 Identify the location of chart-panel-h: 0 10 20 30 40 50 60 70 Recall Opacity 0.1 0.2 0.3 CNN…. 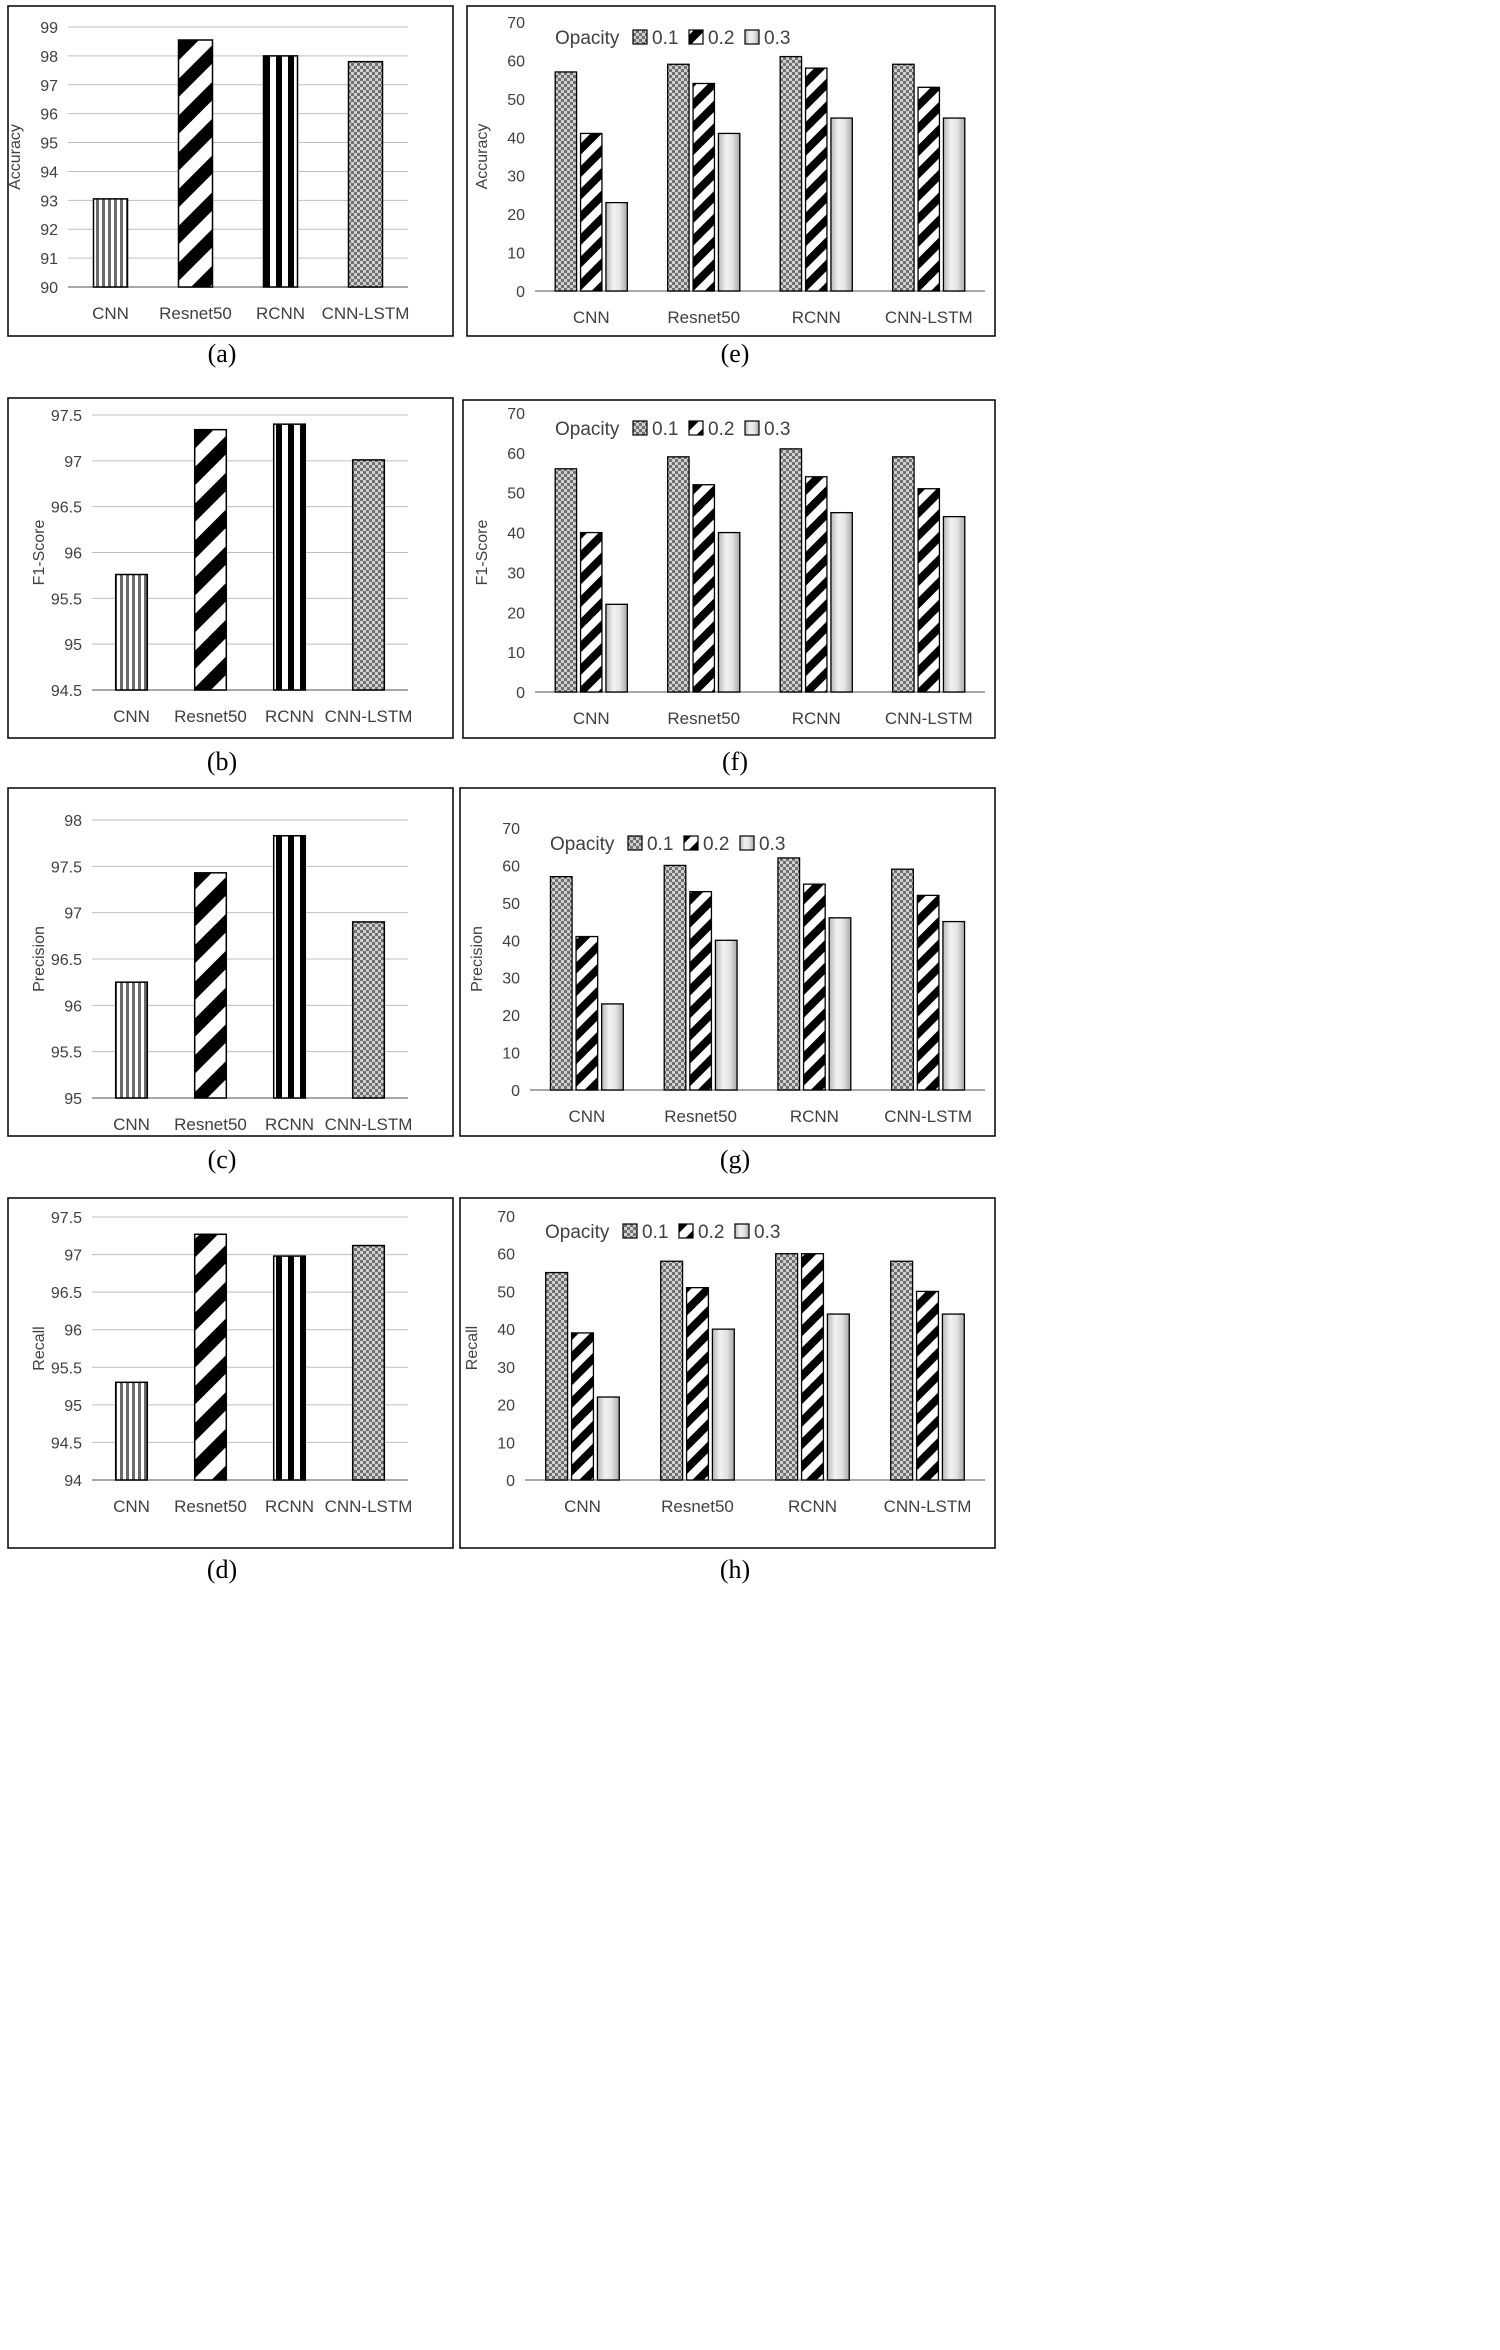
(727, 1390).